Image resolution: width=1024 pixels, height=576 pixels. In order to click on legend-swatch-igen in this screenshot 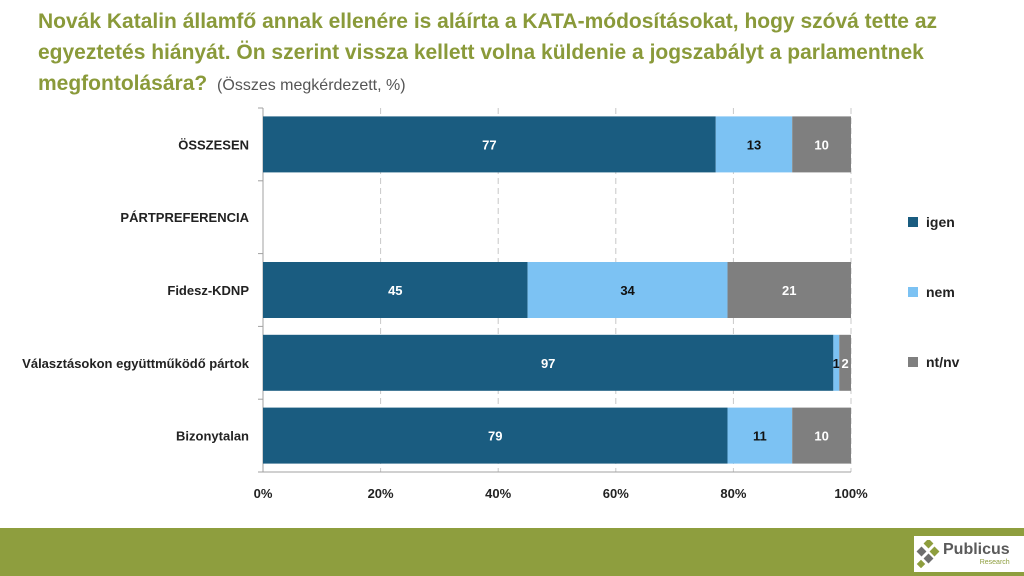, I will do `click(913, 222)`.